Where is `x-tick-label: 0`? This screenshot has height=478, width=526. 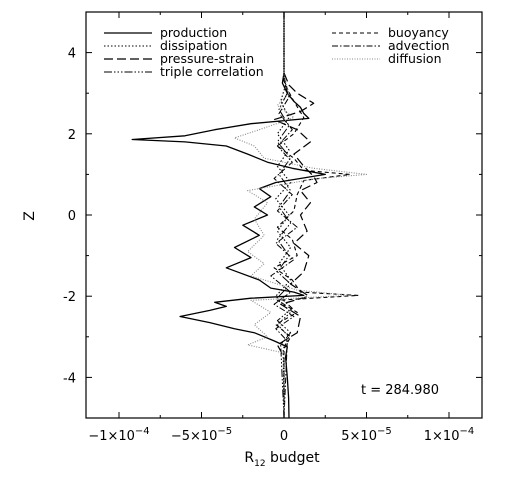 x-tick-label: 0 is located at coordinates (284, 436).